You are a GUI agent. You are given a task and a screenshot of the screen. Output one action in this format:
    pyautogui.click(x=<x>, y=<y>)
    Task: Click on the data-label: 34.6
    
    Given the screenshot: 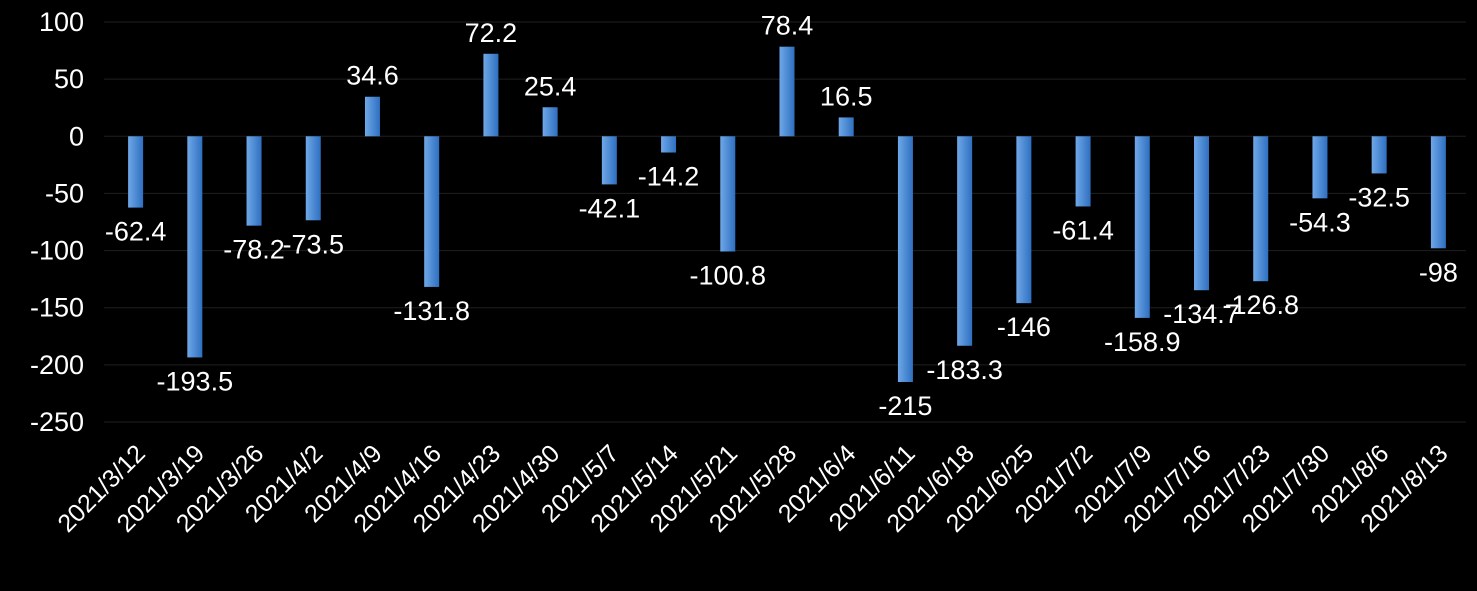 What is the action you would take?
    pyautogui.click(x=372, y=76)
    